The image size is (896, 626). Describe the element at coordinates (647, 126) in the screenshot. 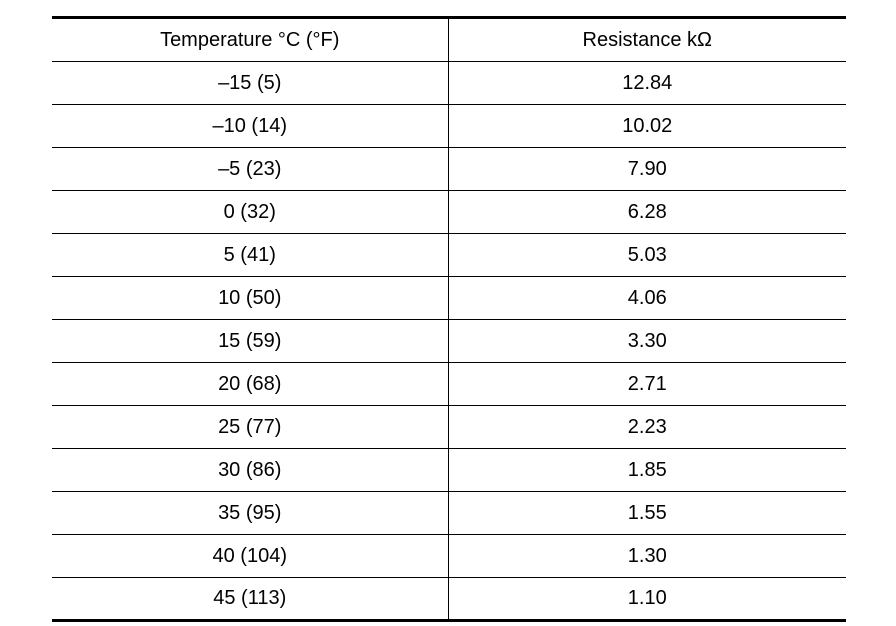

I see `resistance-cell: 10.02` at that location.